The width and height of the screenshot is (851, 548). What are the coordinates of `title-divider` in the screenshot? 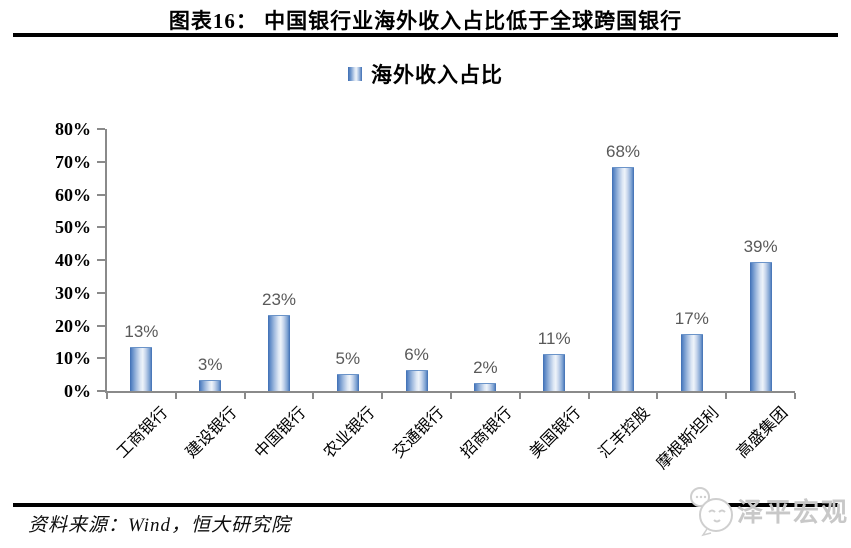 It's located at (425, 35).